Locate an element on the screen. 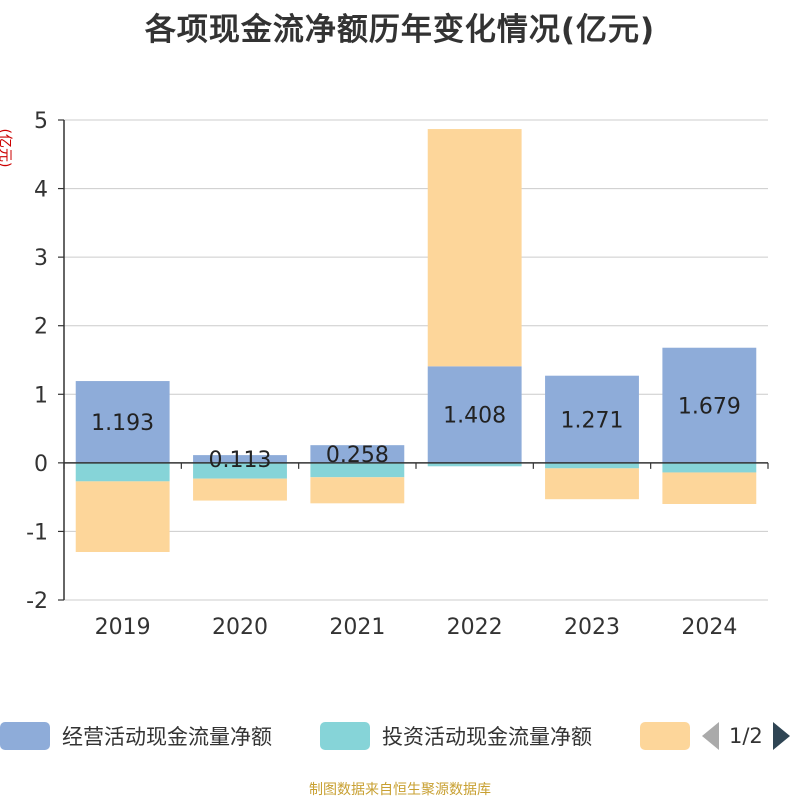  y-tick-label: -1 is located at coordinates (37, 532).